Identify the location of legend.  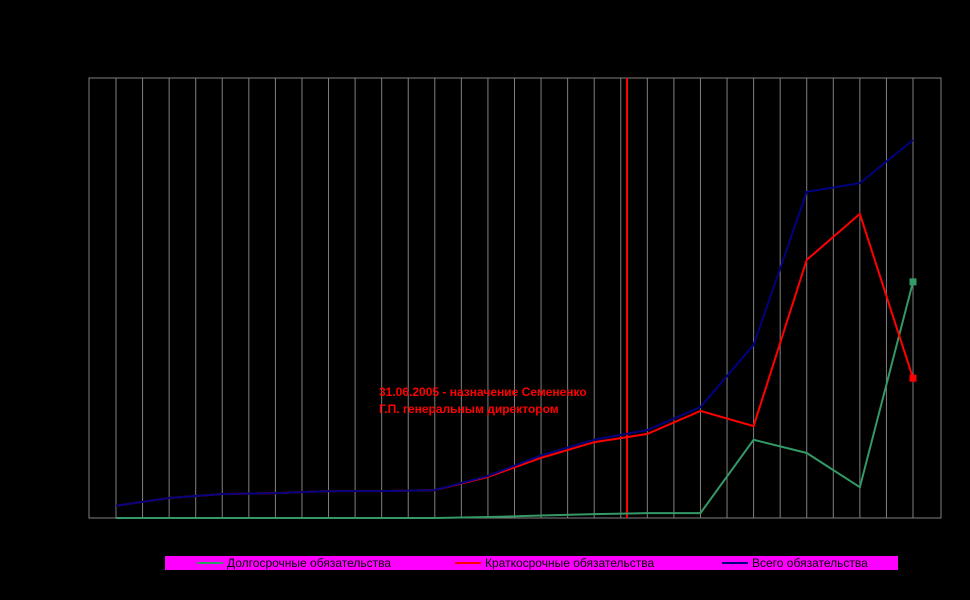
(531, 563).